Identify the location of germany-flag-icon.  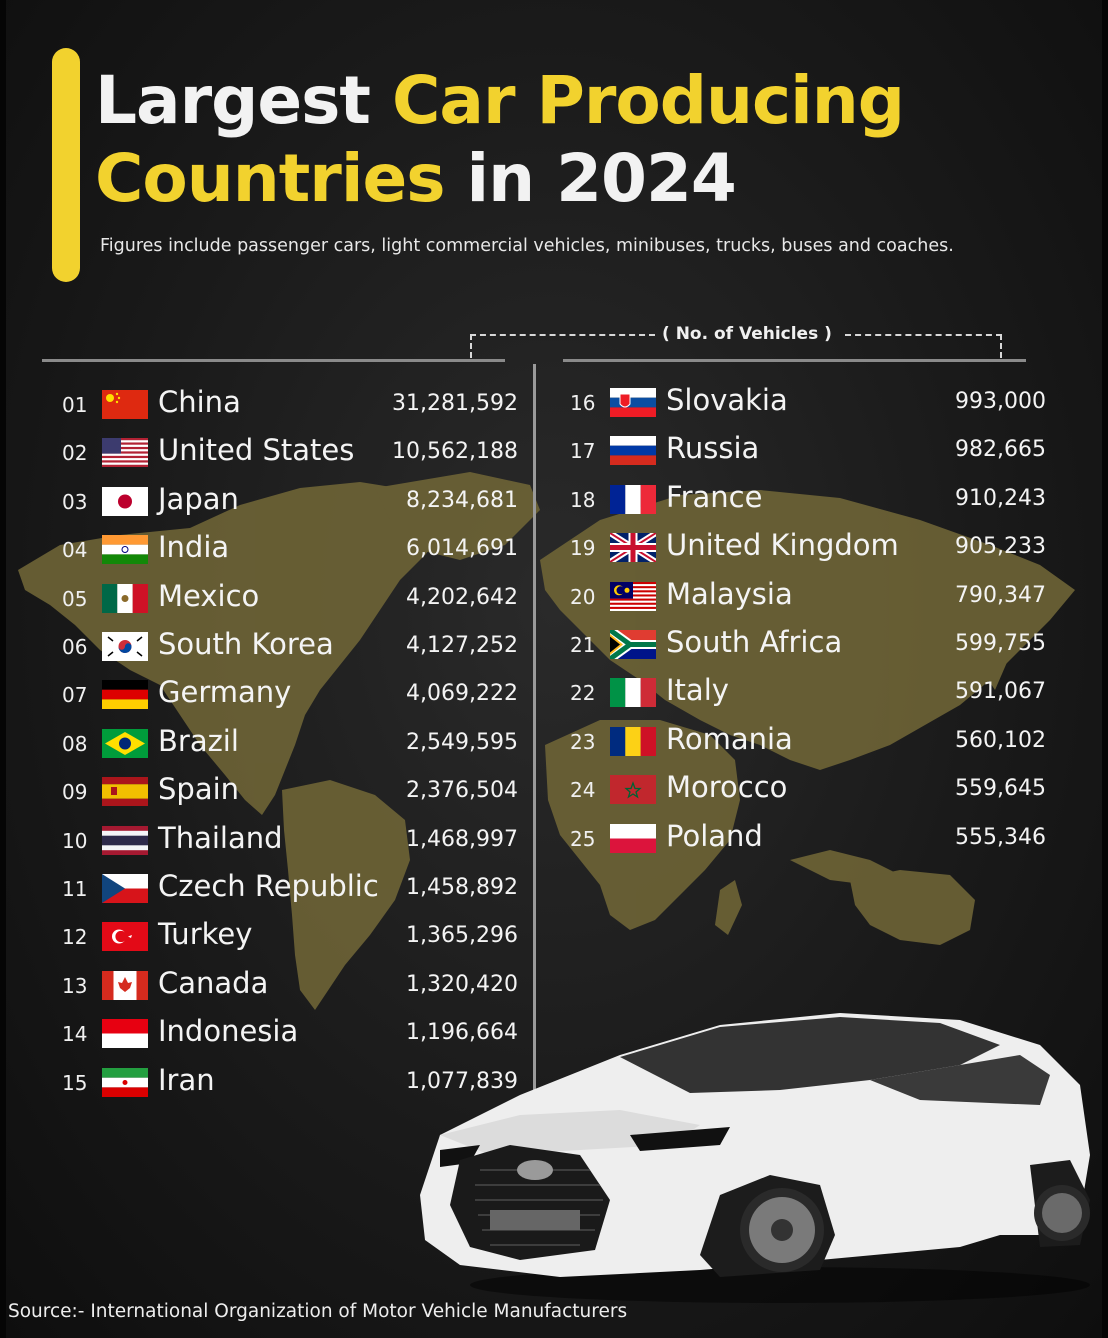
(125, 695).